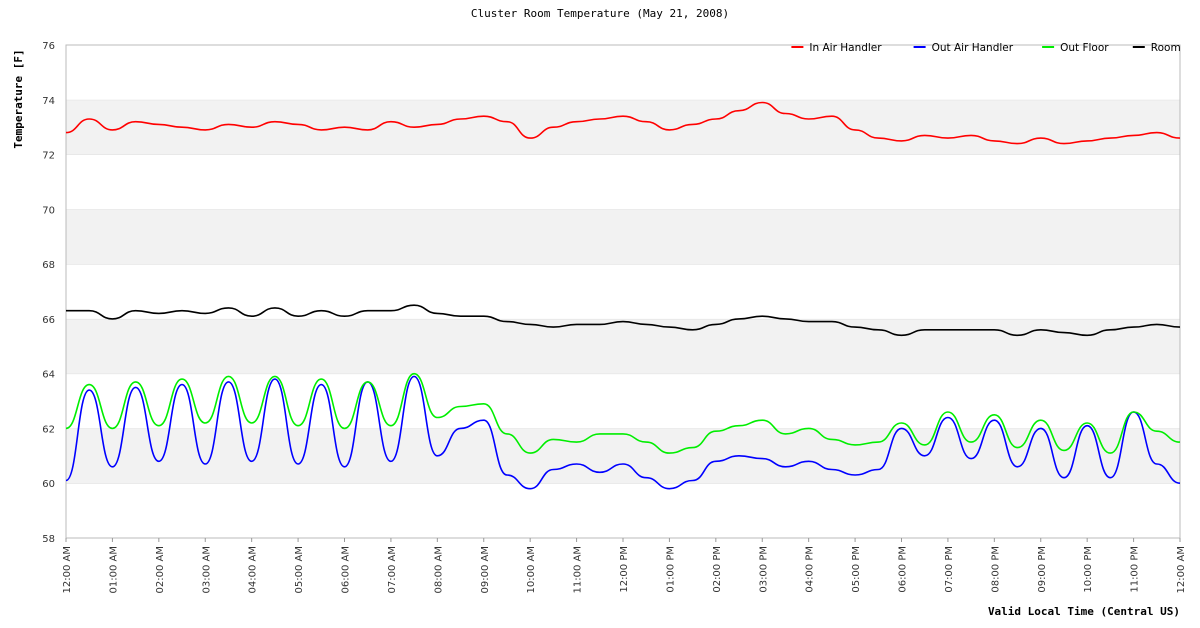  I want to click on x-tick-label: 01:00 AM, so click(113, 569).